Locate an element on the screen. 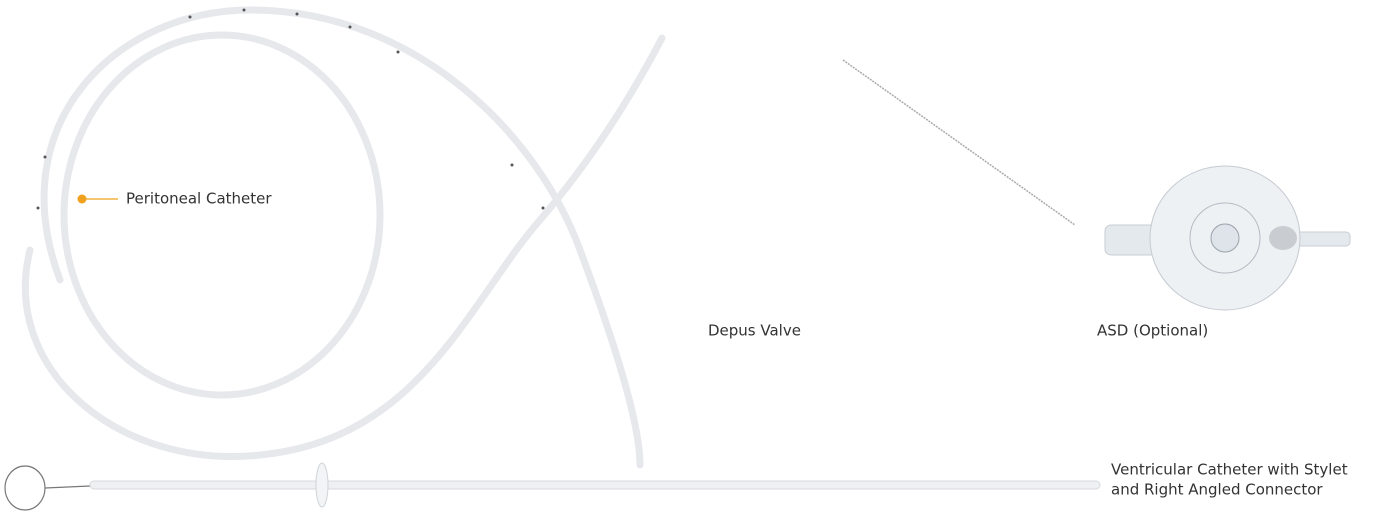 Image resolution: width=1397 pixels, height=519 pixels. label-markers is located at coordinates (97, 199).